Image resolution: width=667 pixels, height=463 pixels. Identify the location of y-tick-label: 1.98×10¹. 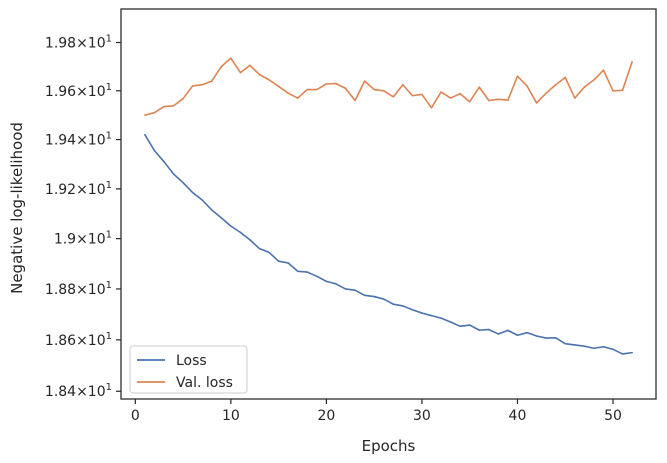
(78, 43).